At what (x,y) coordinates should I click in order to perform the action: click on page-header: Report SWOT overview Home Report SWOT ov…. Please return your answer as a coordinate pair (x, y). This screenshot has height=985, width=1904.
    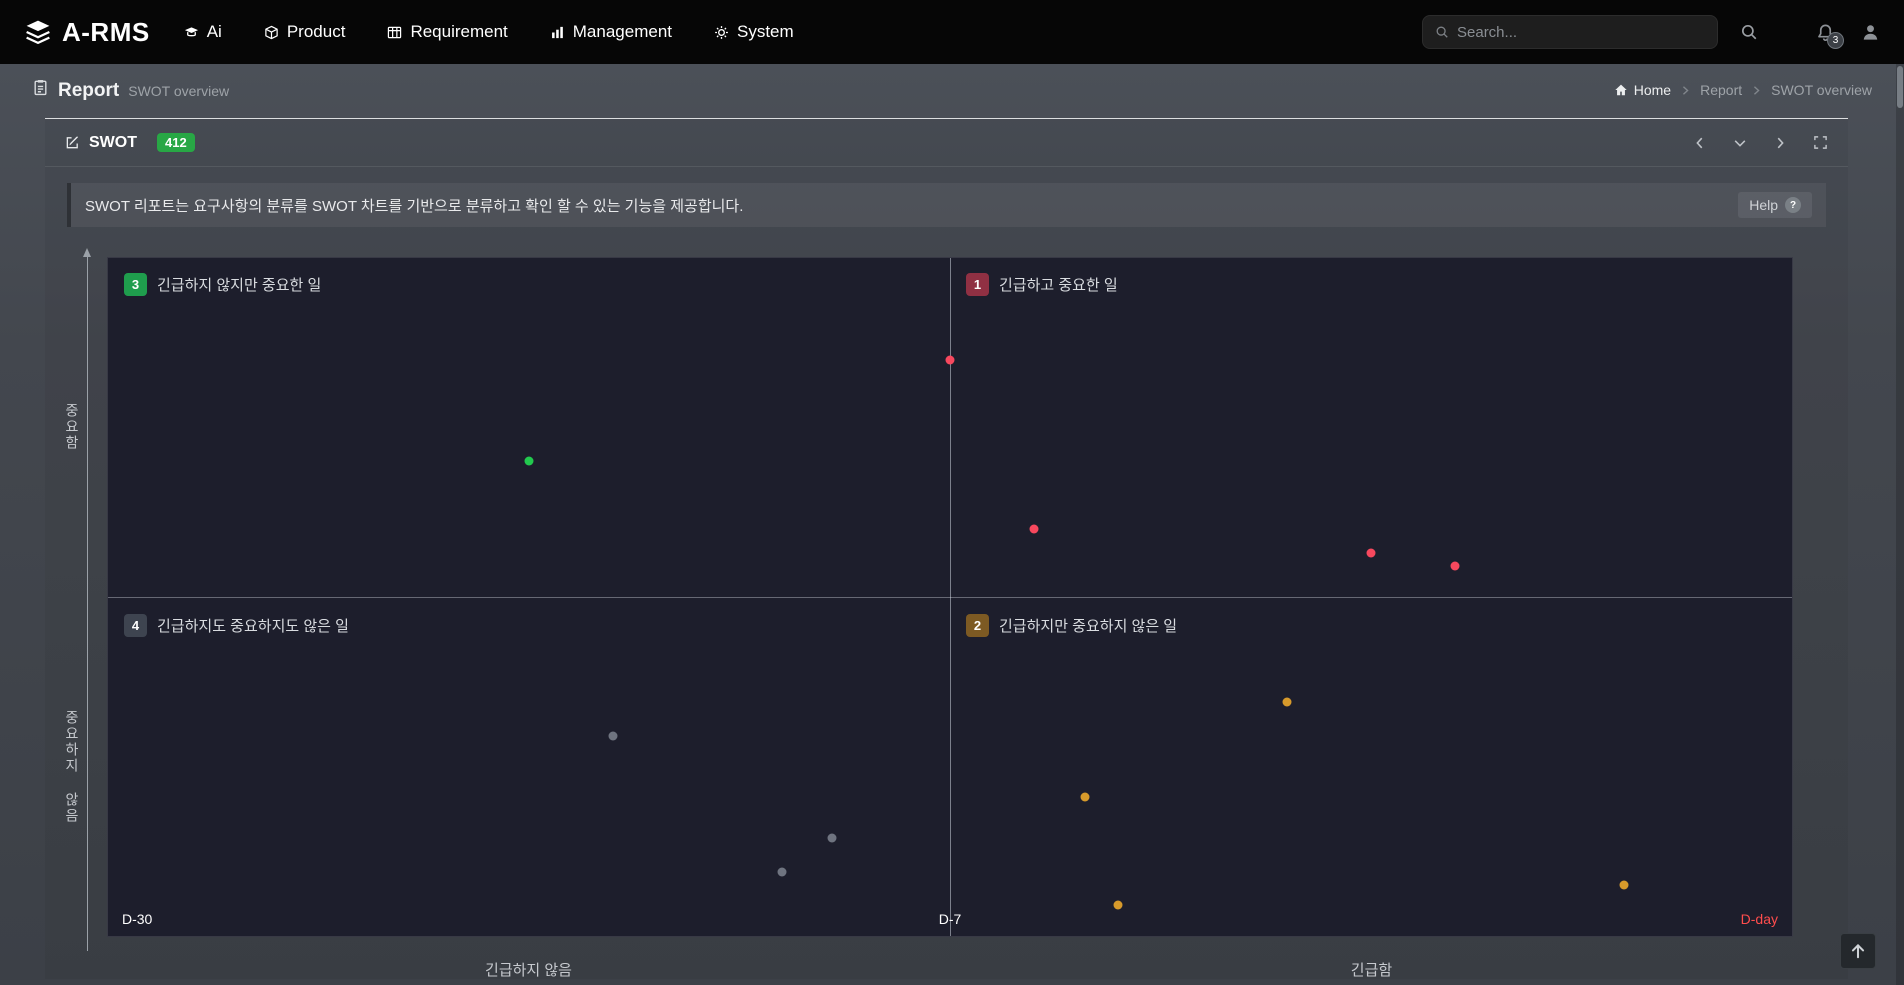
    Looking at the image, I should click on (952, 90).